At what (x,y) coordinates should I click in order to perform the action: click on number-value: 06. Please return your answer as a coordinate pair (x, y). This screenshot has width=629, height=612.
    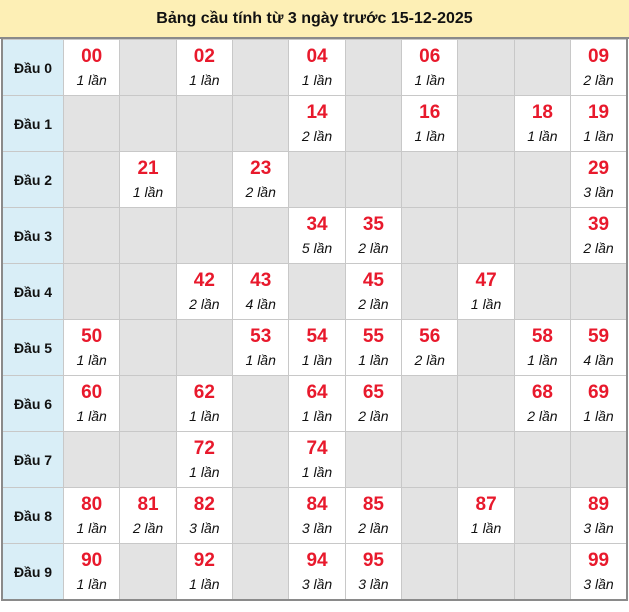
    Looking at the image, I should click on (430, 56).